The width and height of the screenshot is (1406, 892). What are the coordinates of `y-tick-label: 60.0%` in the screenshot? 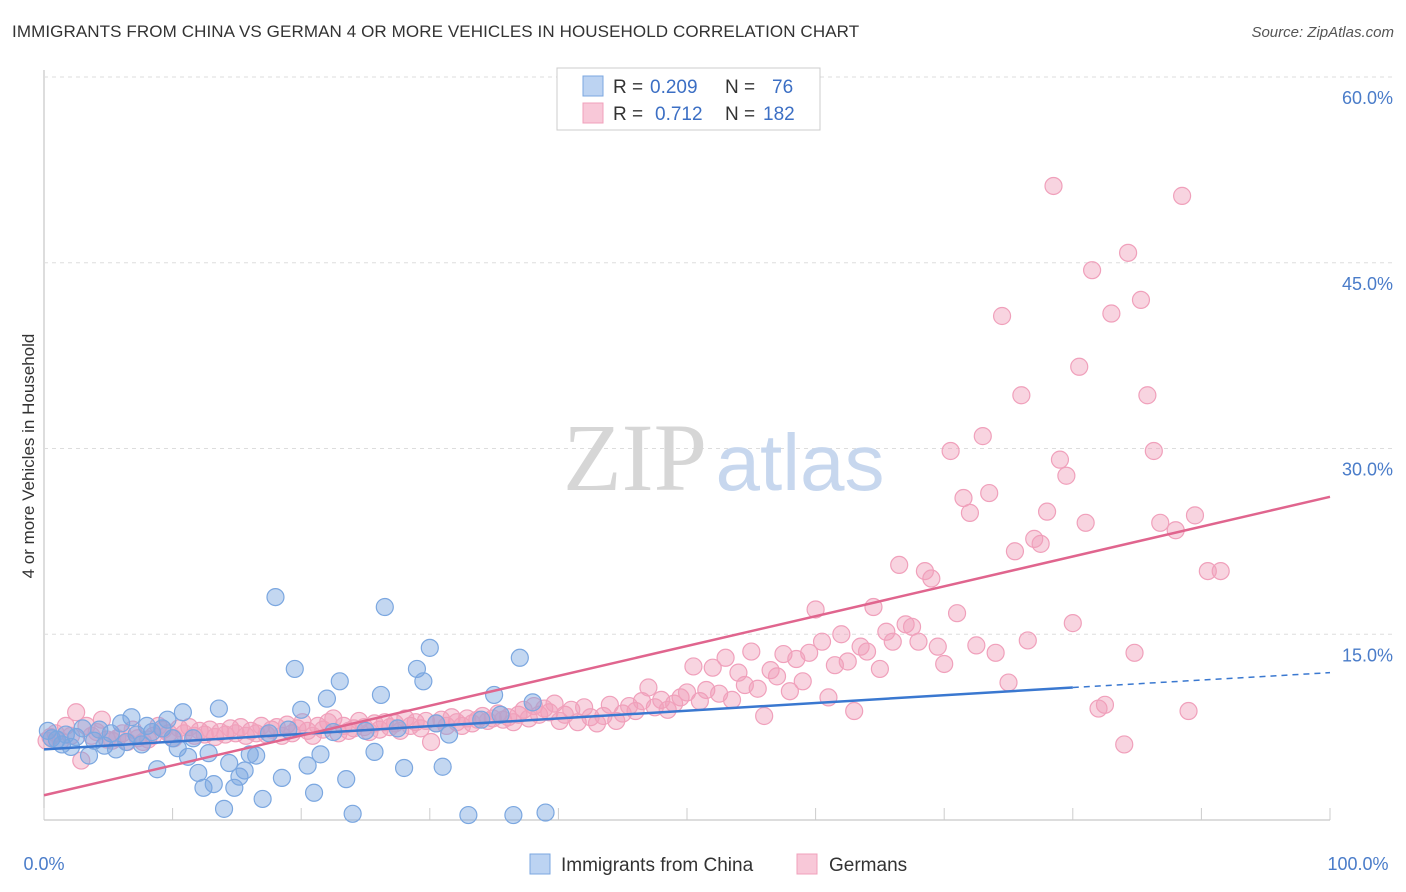 It's located at (1367, 98).